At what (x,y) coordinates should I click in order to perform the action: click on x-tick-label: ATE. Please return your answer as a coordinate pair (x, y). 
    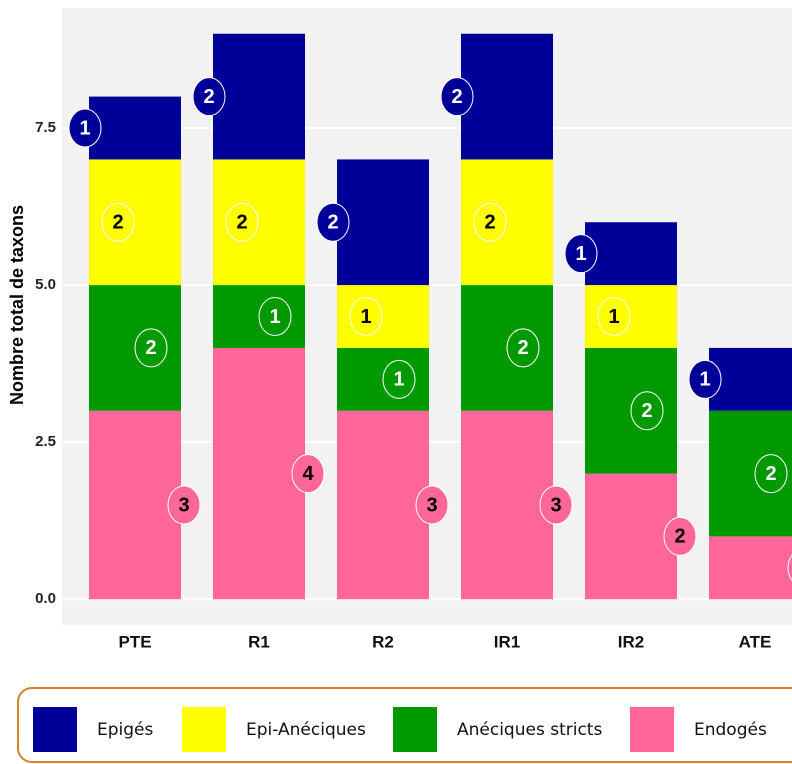
    Looking at the image, I should click on (755, 641).